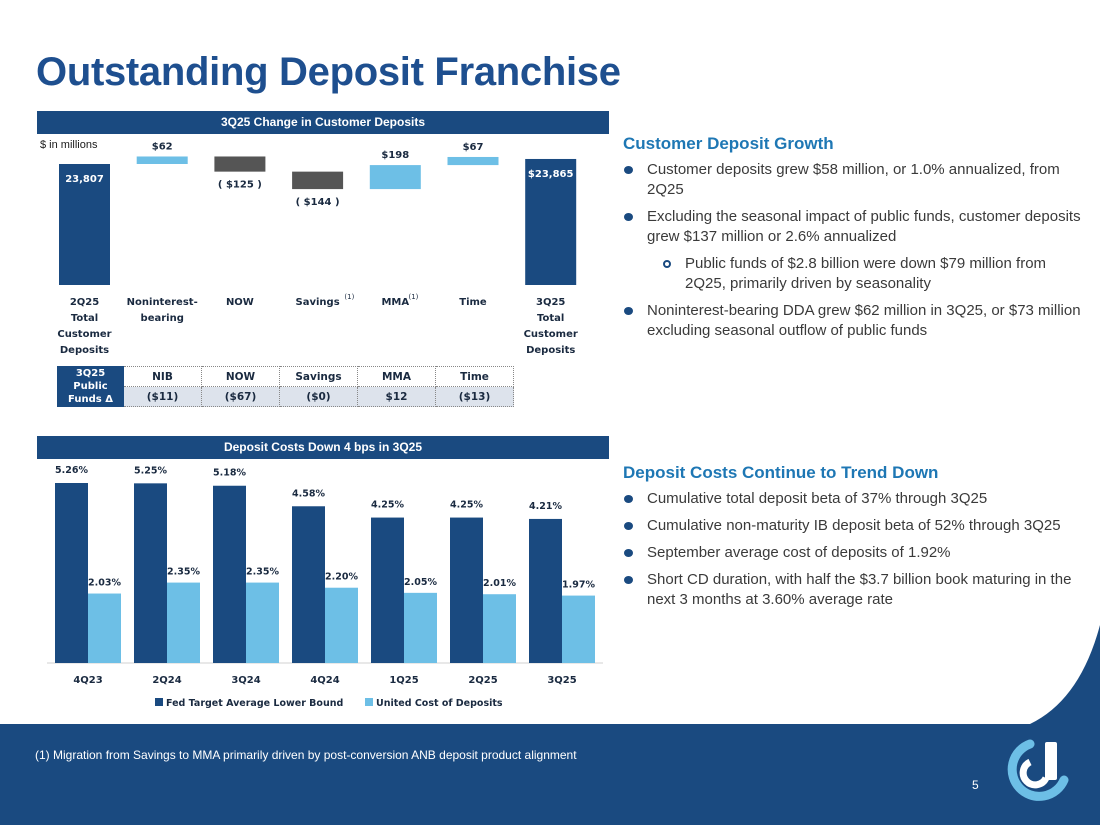 This screenshot has height=825, width=1100. Describe the element at coordinates (474, 376) in the screenshot. I see `pf-col-time: Time` at that location.